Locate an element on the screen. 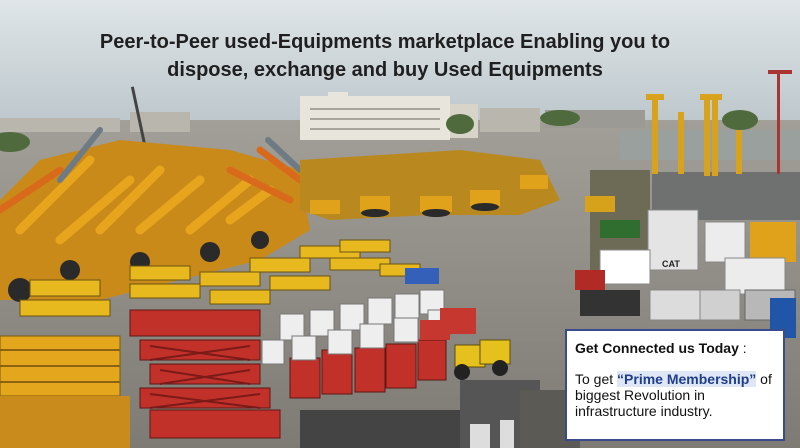  light-pole is located at coordinates (780, 122).